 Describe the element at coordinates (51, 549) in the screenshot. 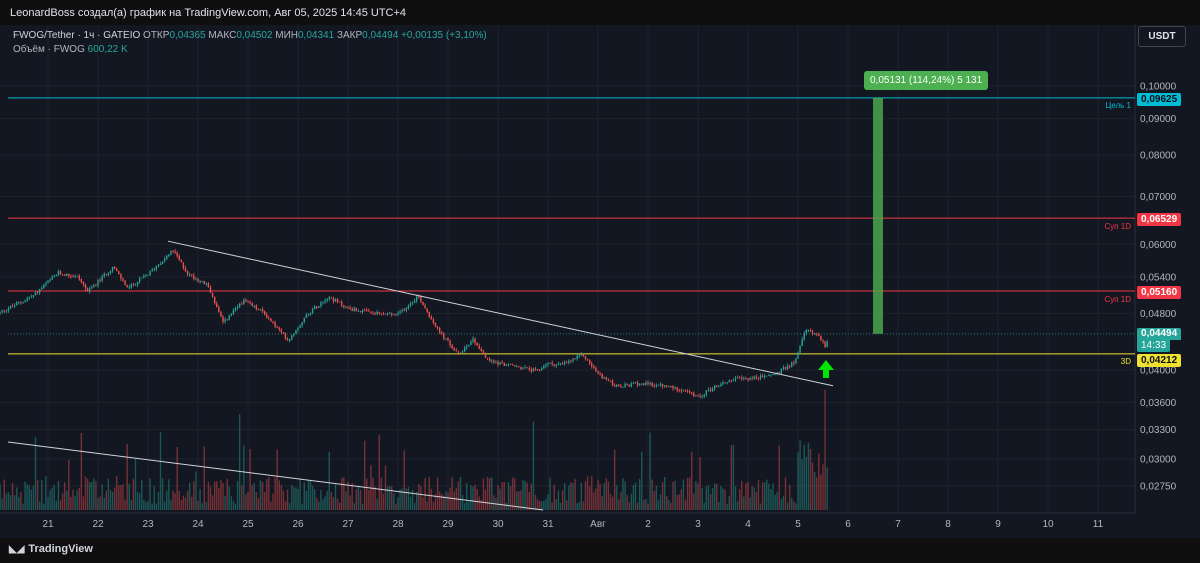

I see `tradingview-logo: ◣◢ TradingView` at that location.